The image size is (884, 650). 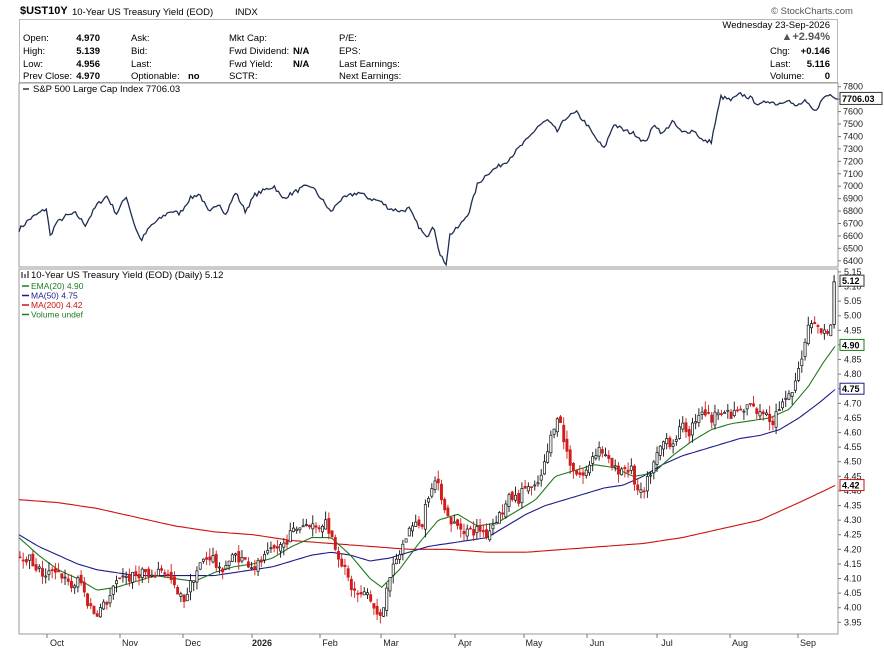 What do you see at coordinates (193, 643) in the screenshot?
I see `yield-x-label: Dec` at bounding box center [193, 643].